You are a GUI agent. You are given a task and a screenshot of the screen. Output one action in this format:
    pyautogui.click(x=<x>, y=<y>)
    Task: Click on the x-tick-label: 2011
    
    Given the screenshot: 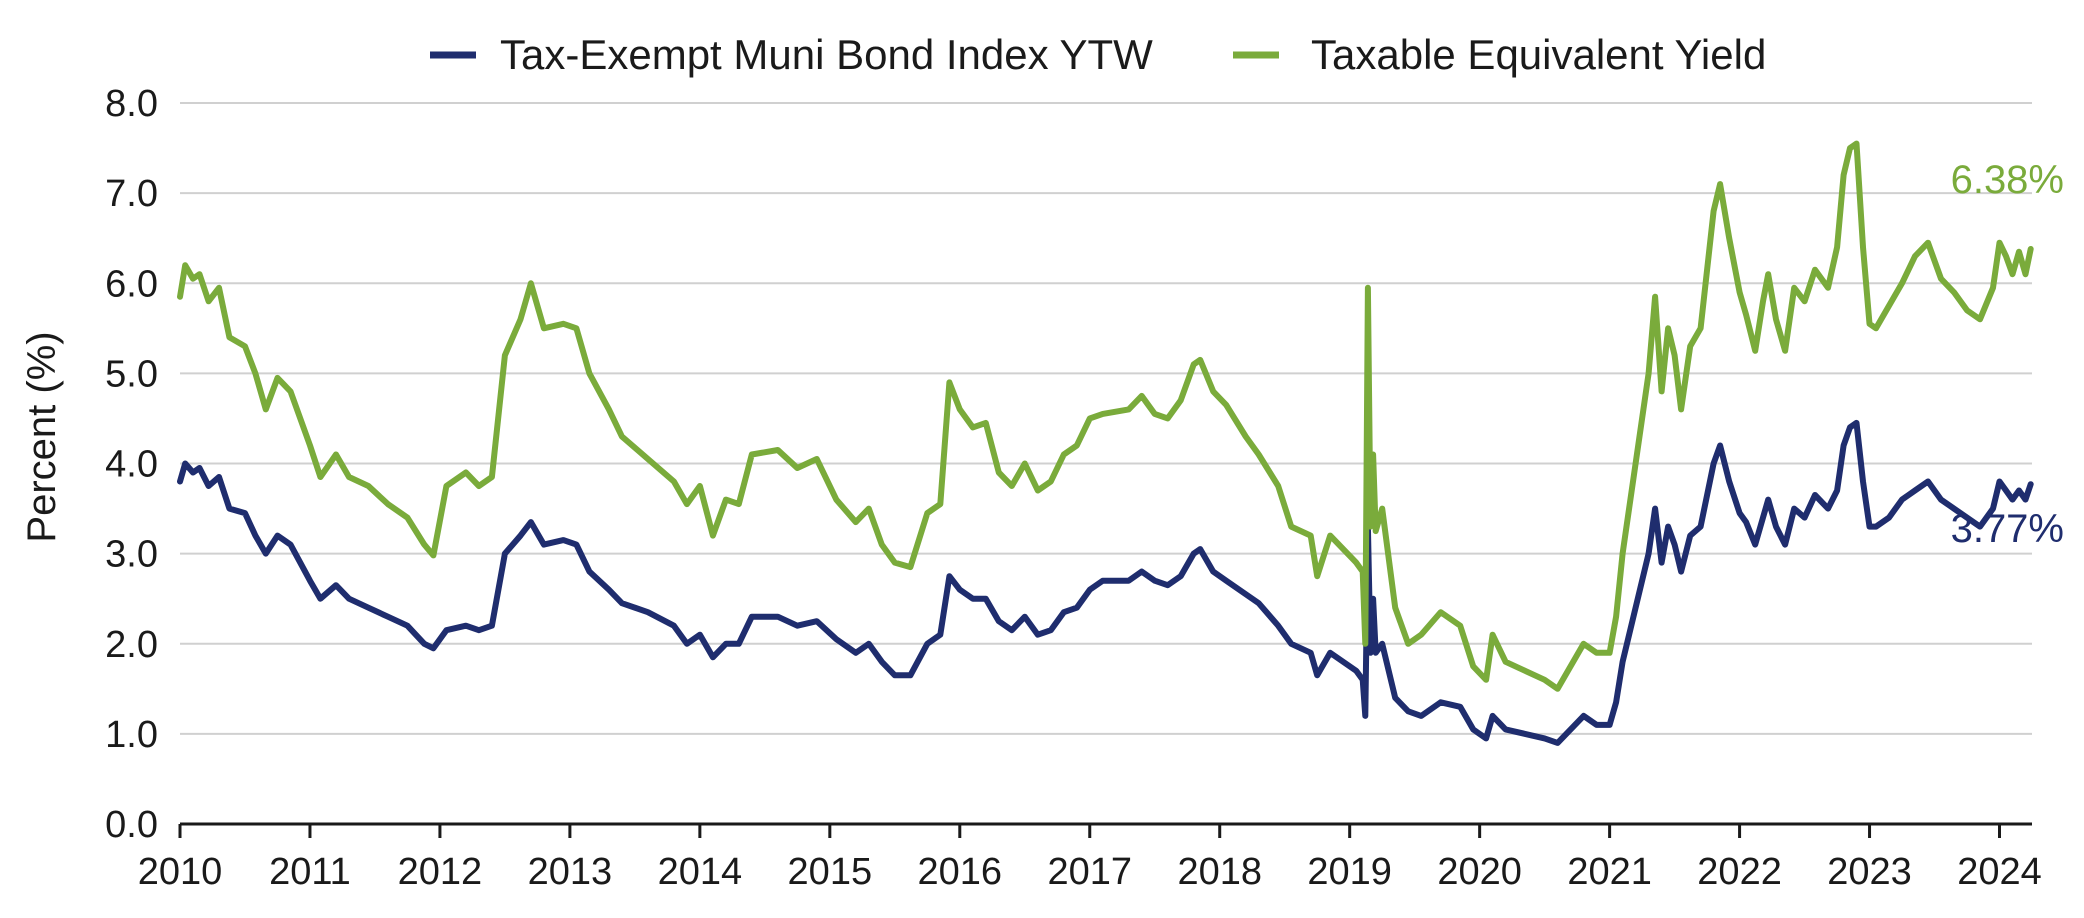 What is the action you would take?
    pyautogui.click(x=310, y=872)
    